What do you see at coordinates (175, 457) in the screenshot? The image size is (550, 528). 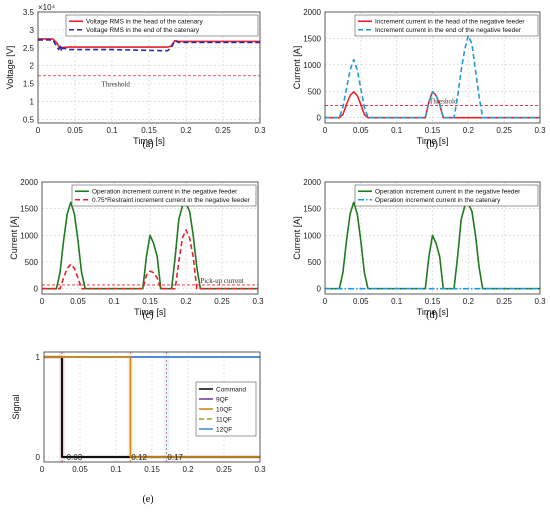 I see `event-annotation: 0.17` at bounding box center [175, 457].